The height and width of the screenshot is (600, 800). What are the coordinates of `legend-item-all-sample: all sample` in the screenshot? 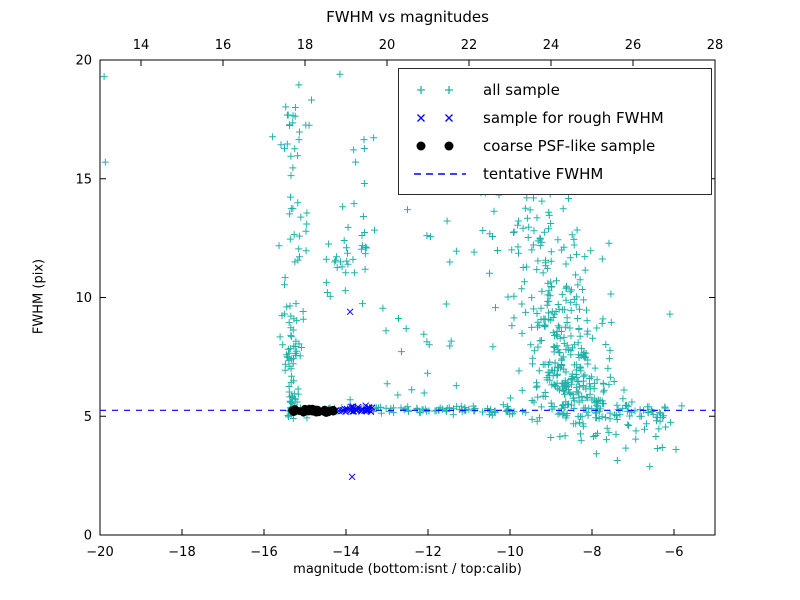 It's located at (555, 90).